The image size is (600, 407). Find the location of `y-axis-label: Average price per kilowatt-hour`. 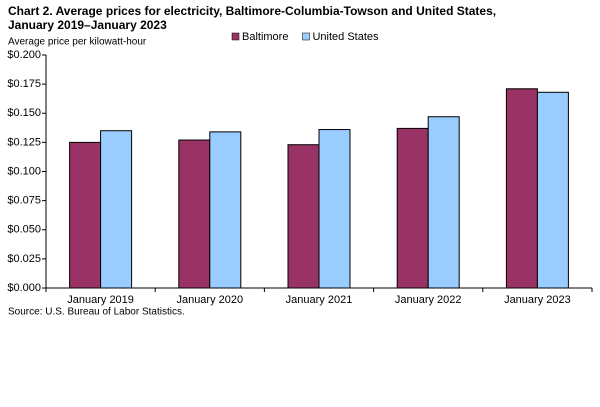

y-axis-label: Average price per kilowatt-hour is located at coordinates (77, 42).